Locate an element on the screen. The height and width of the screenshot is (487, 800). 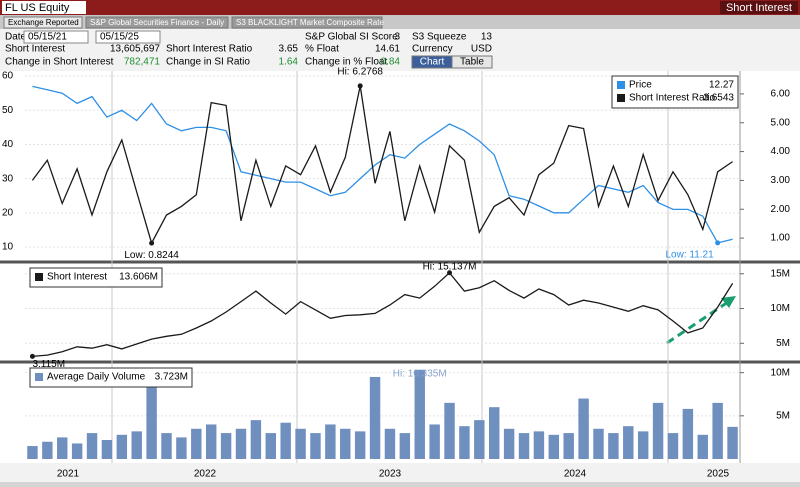
stat-value: 1.64 is located at coordinates (289, 62).